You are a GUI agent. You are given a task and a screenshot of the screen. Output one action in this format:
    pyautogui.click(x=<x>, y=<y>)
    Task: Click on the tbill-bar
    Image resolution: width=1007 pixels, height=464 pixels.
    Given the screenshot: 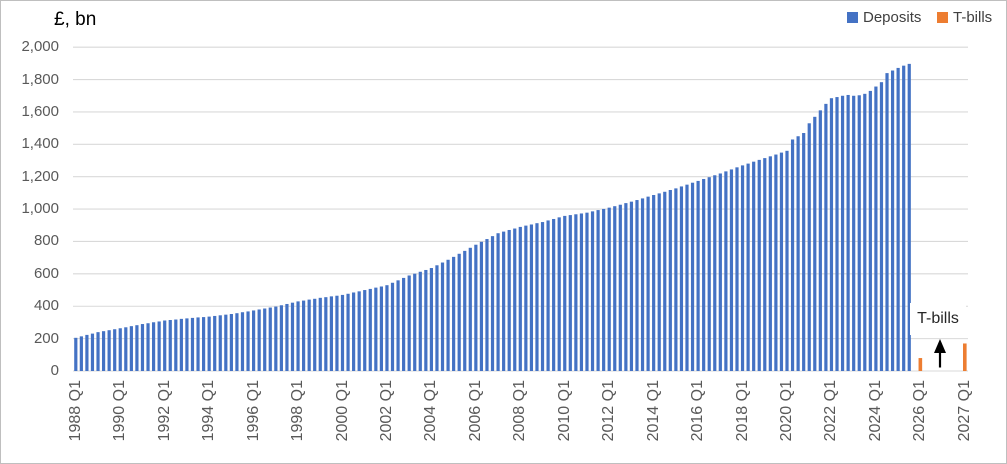 What is the action you would take?
    pyautogui.click(x=965, y=357)
    